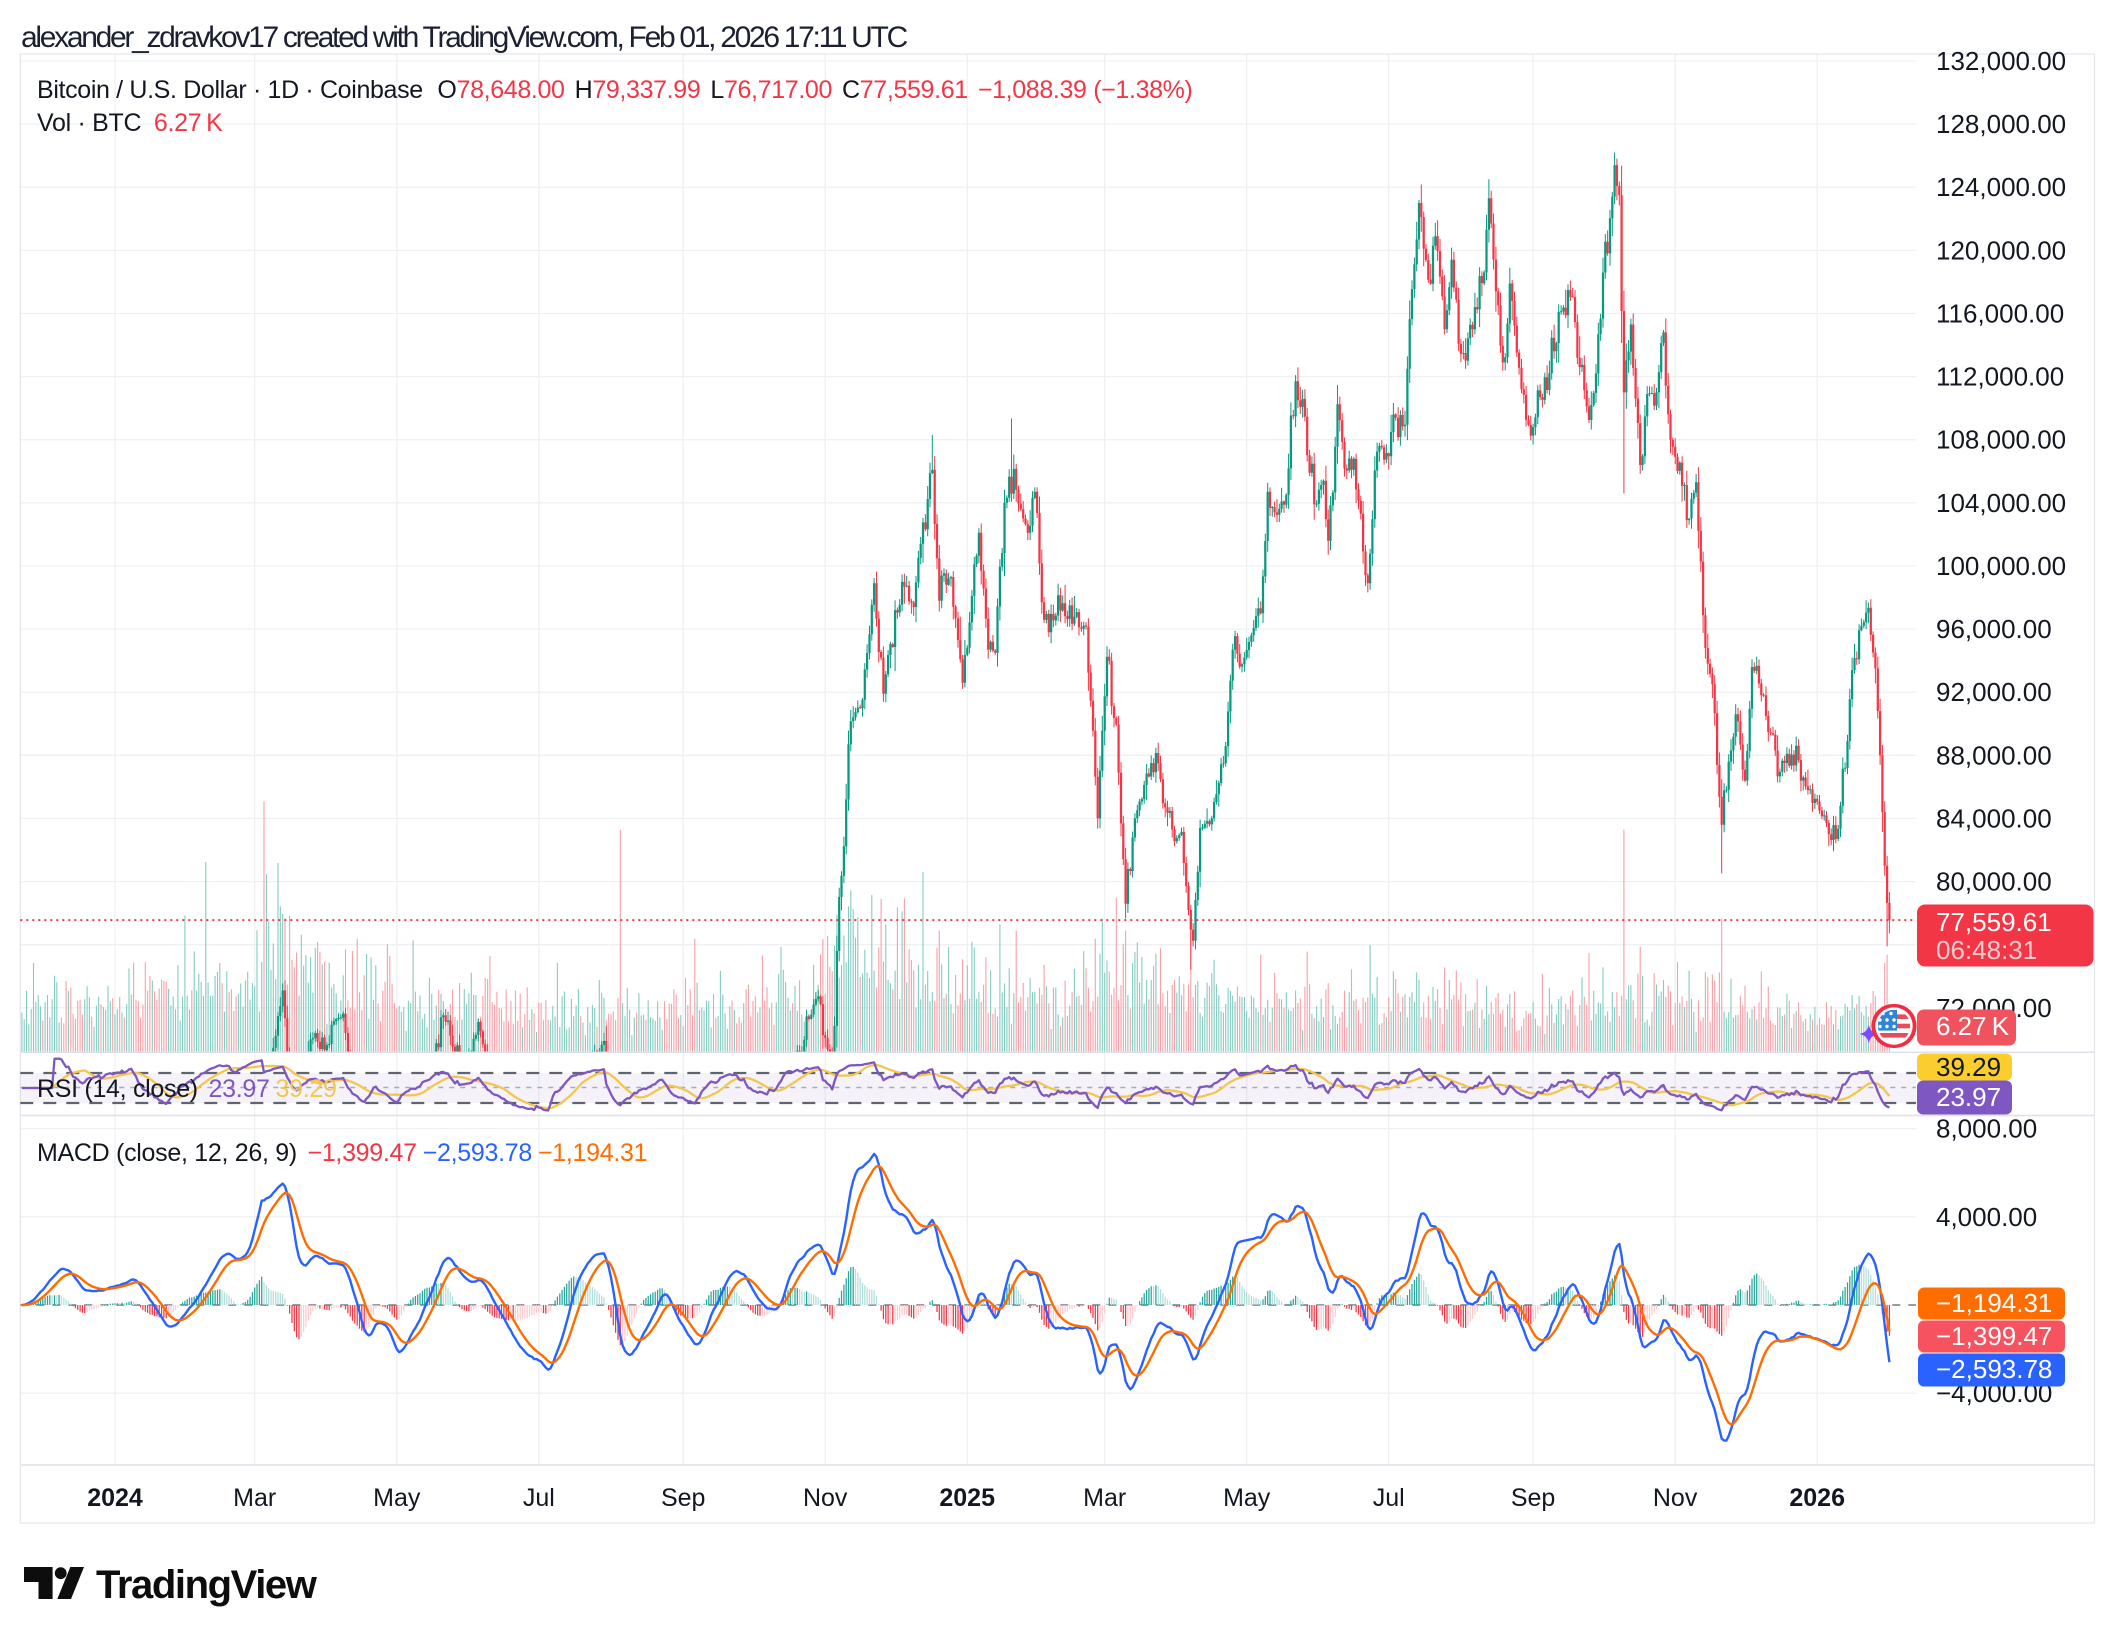 The image size is (2108, 1649). Describe the element at coordinates (2001, 187) in the screenshot. I see `svg-text: 124,000.00` at that location.